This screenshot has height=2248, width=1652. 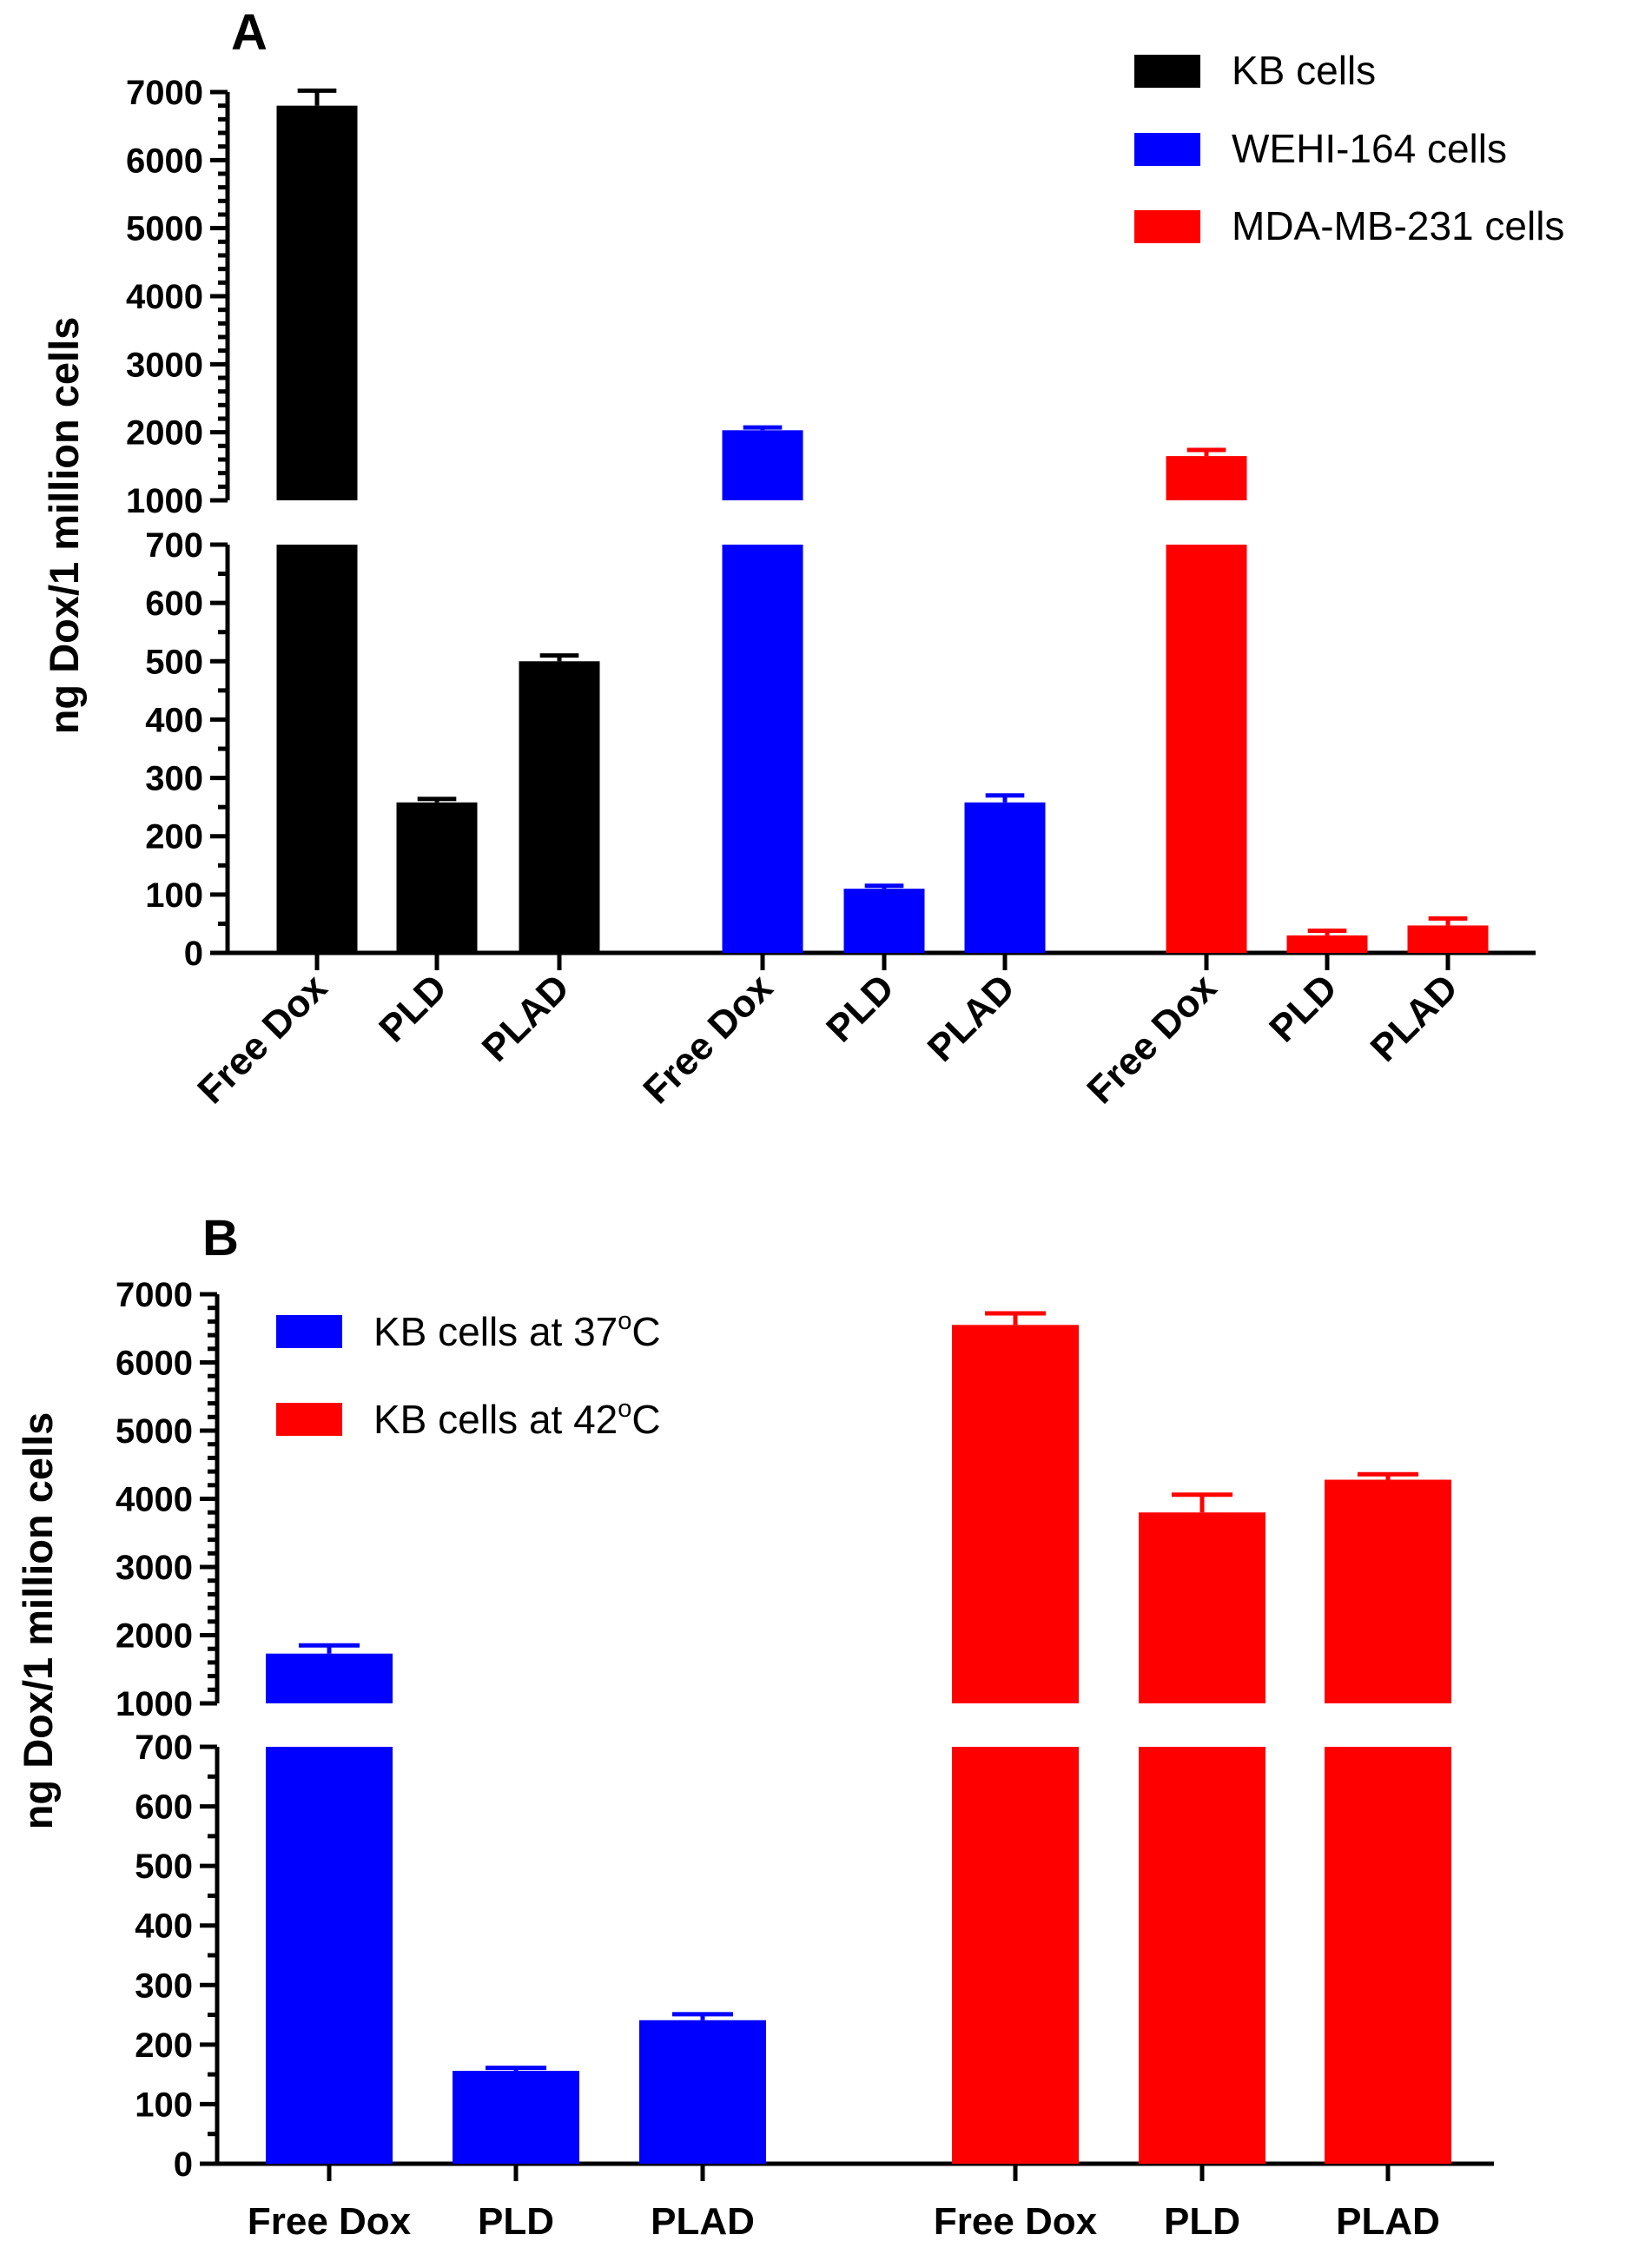 What do you see at coordinates (1369, 148) in the screenshot?
I see `legend-label-wehi: WEHI-164 cells` at bounding box center [1369, 148].